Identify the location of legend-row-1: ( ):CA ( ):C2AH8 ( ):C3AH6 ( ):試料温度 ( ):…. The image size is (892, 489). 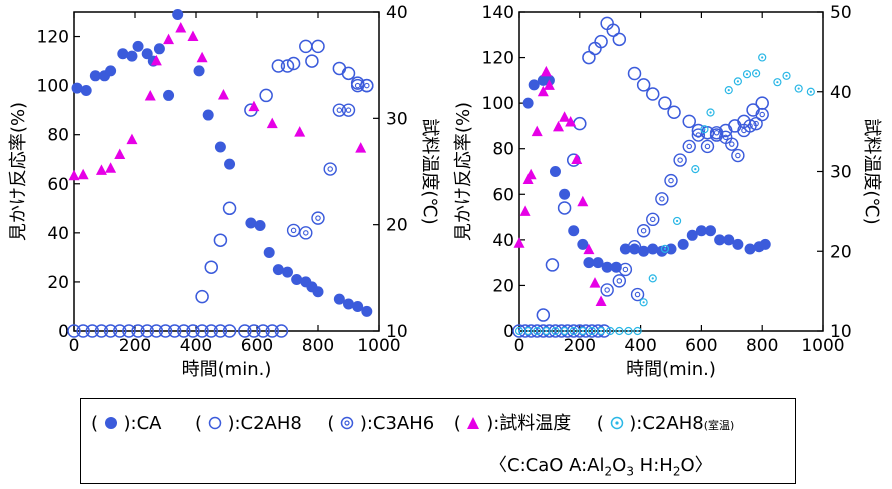
(412, 422).